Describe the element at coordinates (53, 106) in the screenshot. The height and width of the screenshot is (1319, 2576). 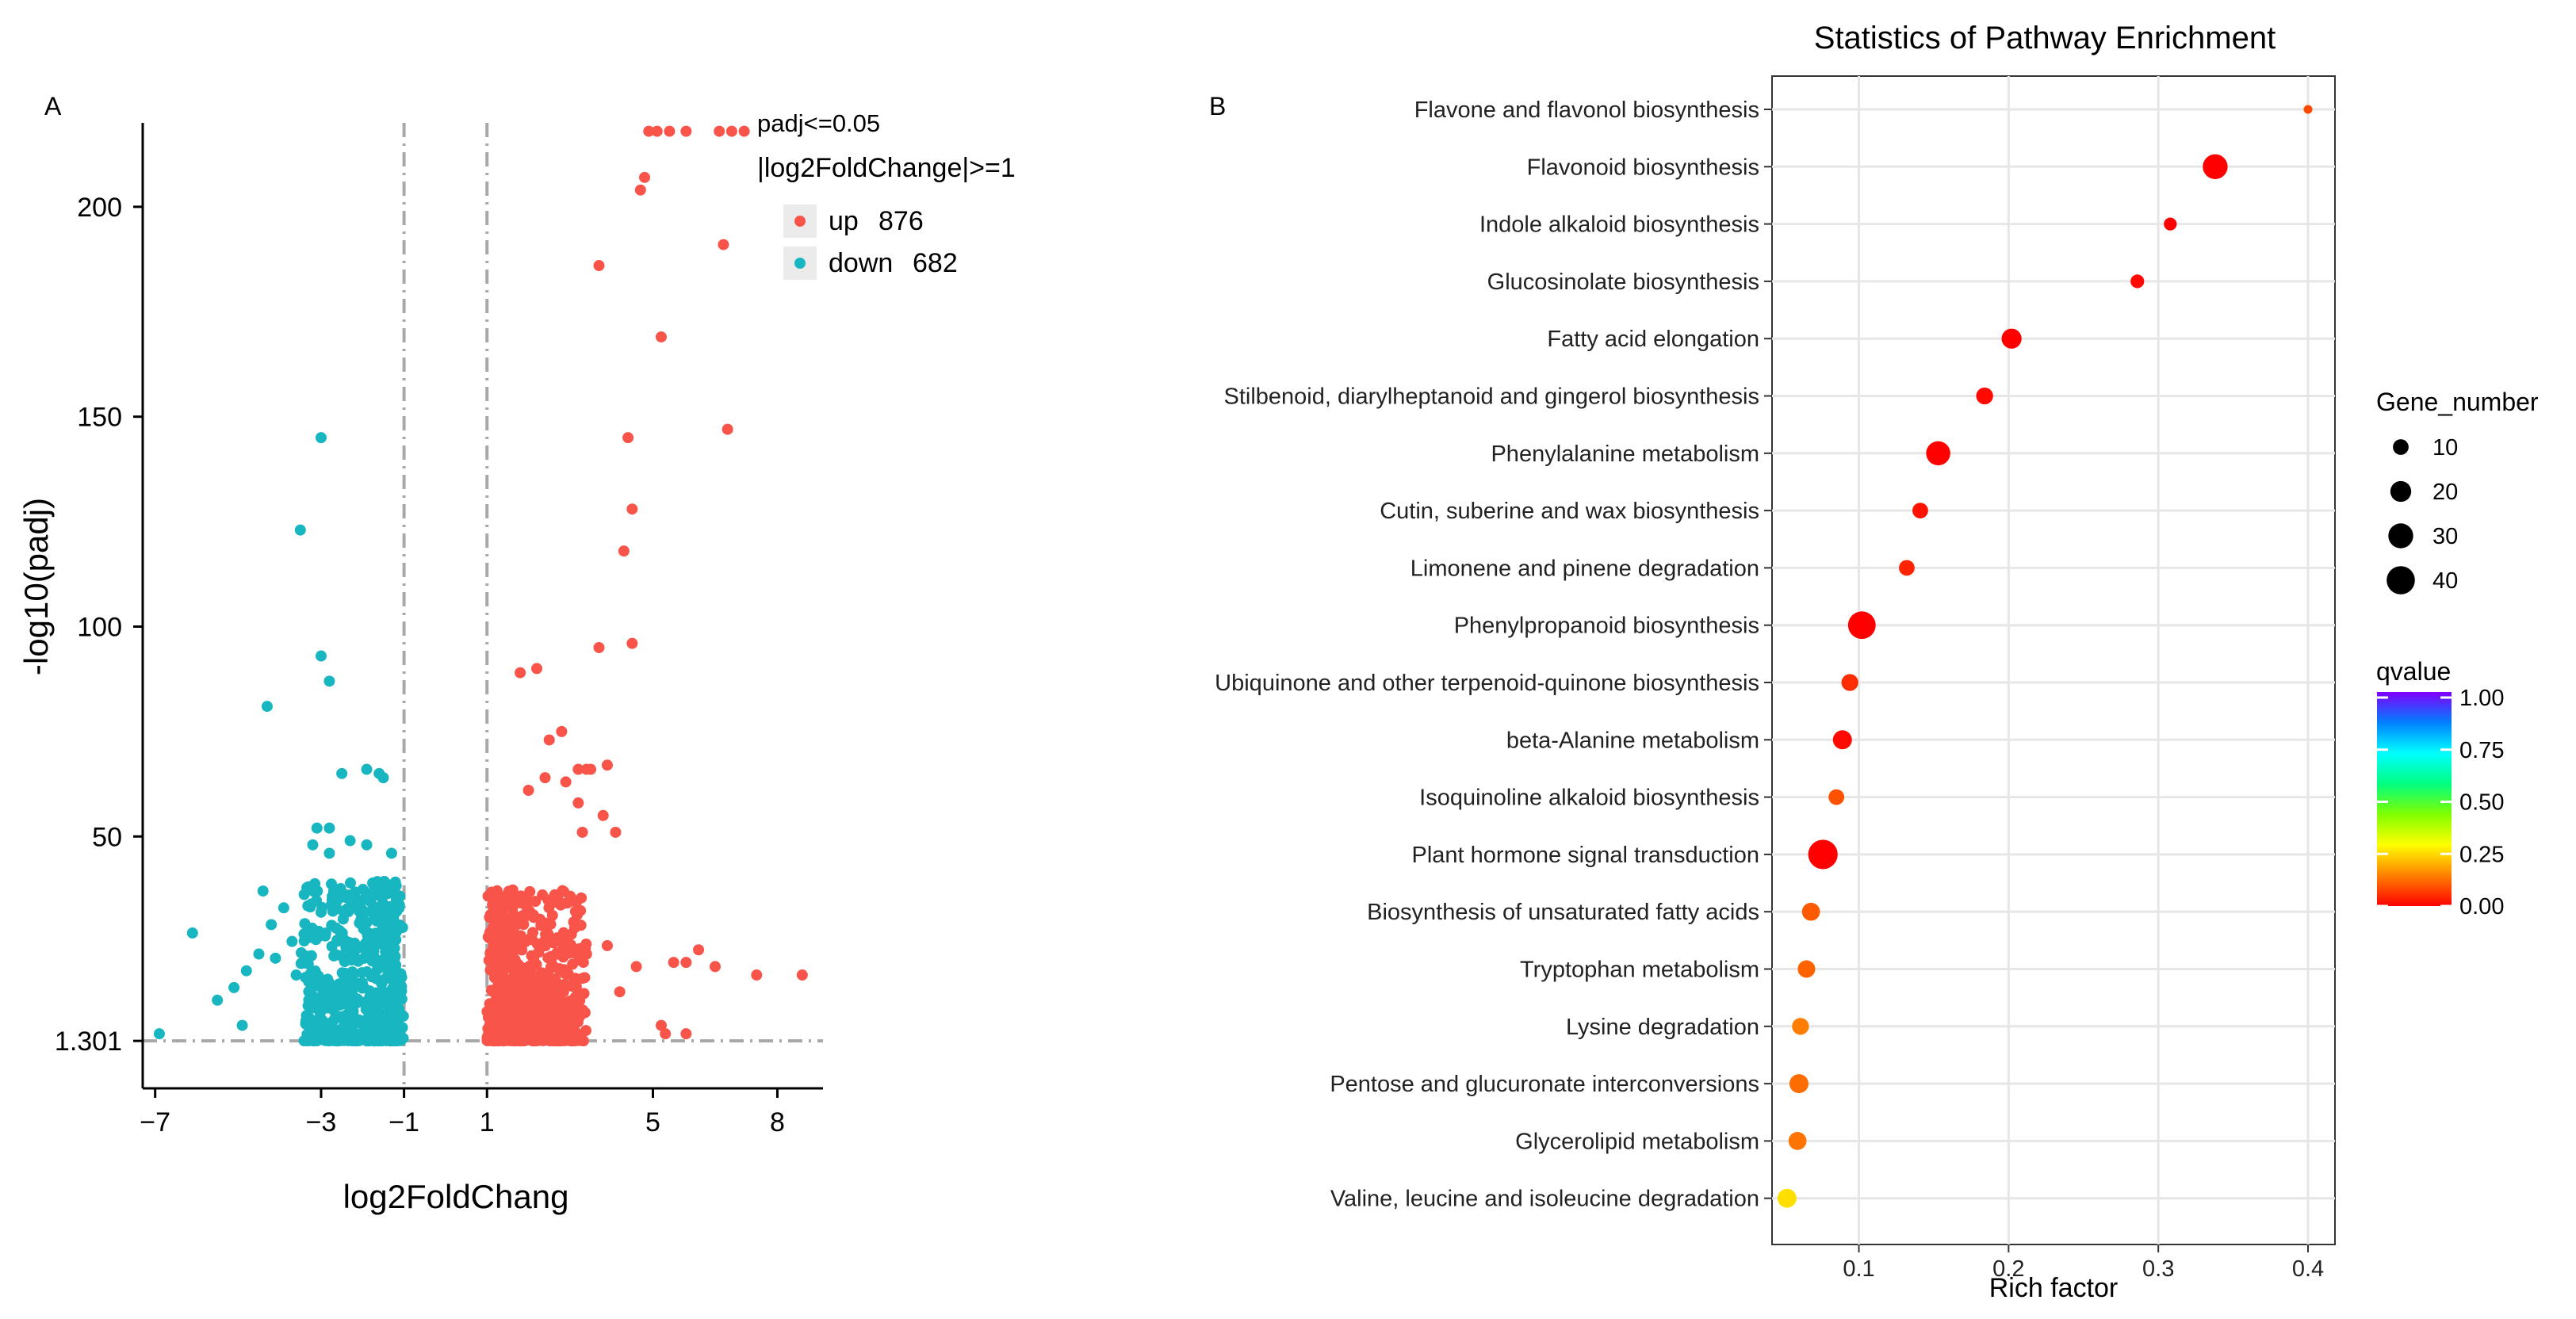
I see `panel-a-label: A` at that location.